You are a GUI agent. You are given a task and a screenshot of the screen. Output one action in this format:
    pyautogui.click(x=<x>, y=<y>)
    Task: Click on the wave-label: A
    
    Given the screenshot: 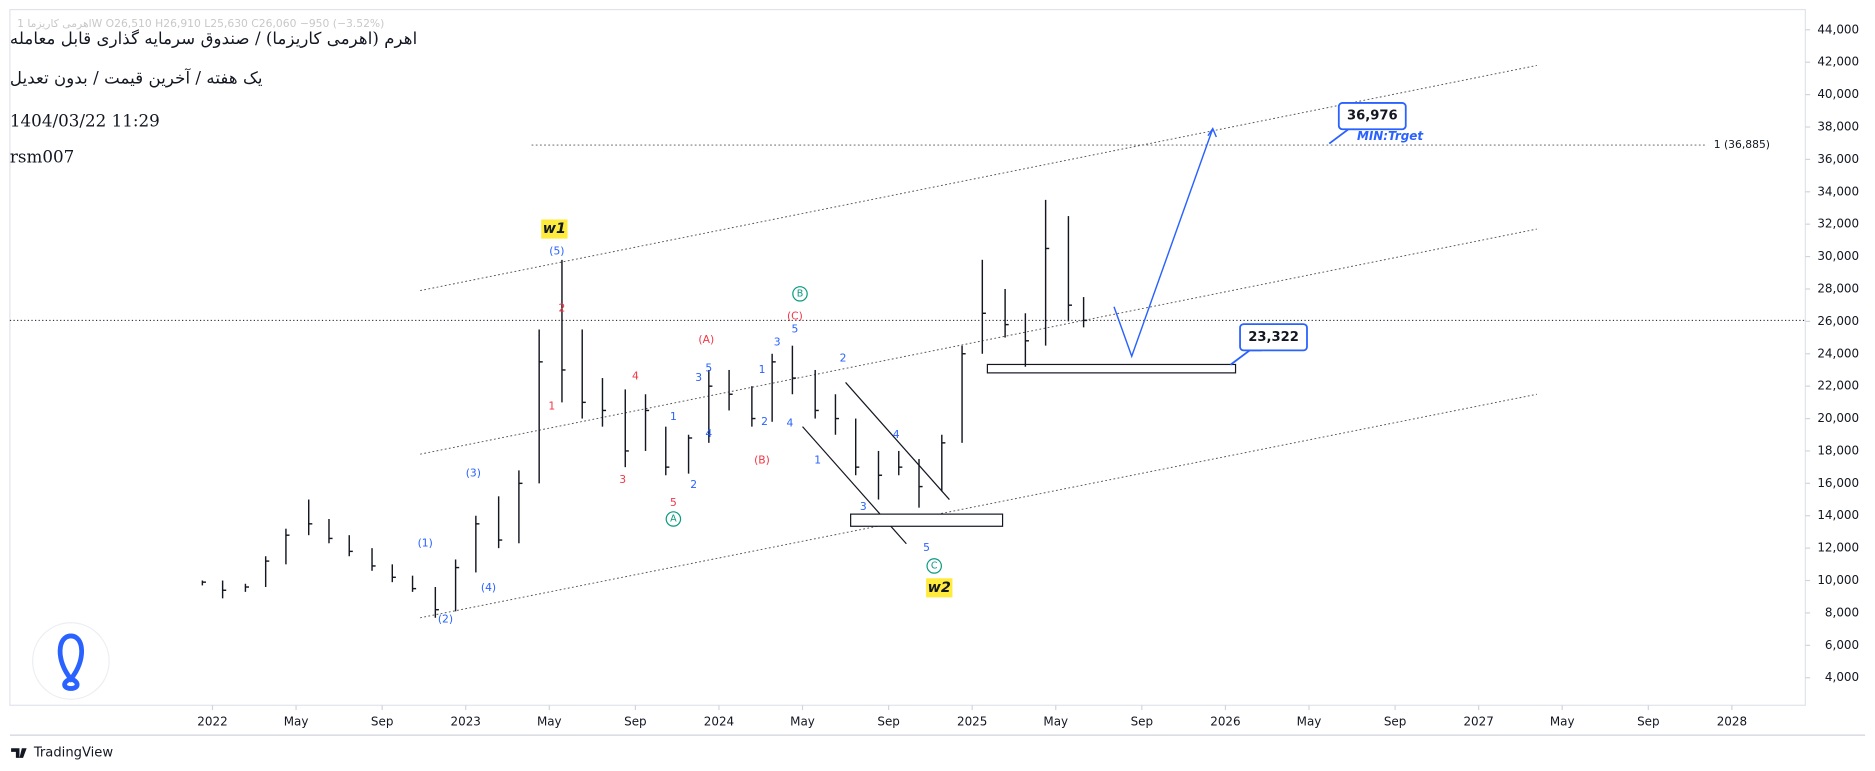 What is the action you would take?
    pyautogui.click(x=673, y=518)
    